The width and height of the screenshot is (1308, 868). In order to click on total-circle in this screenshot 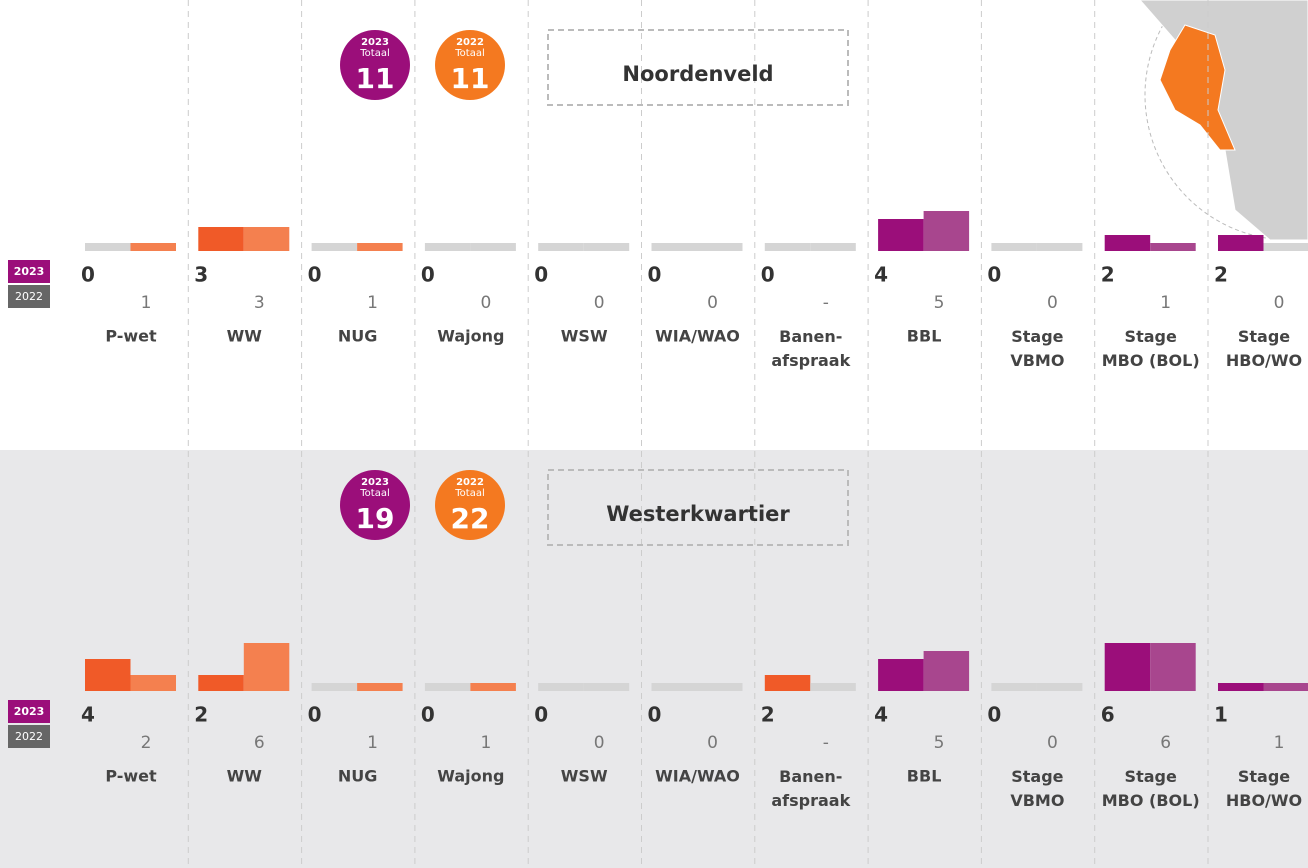, I will do `click(375, 505)`.